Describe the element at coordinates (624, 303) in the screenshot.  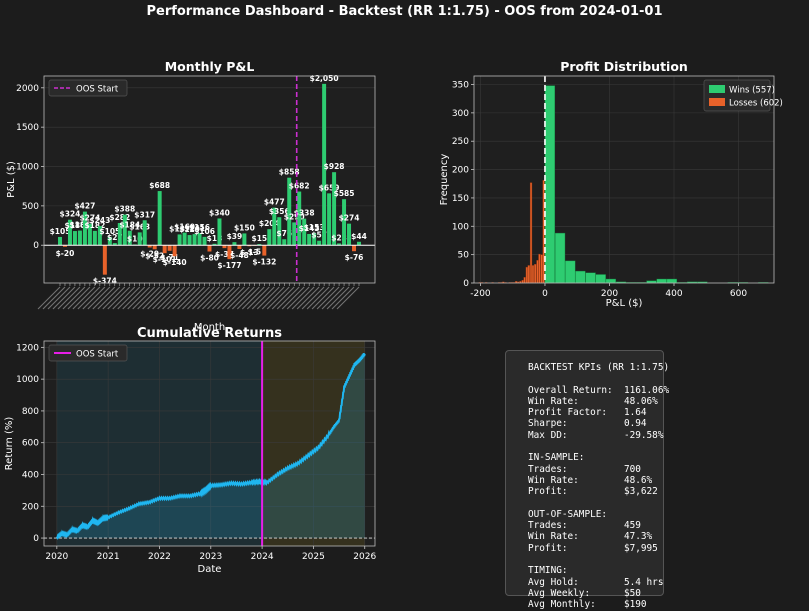
I see `profit-dist-xlabel: P&L ($)` at that location.